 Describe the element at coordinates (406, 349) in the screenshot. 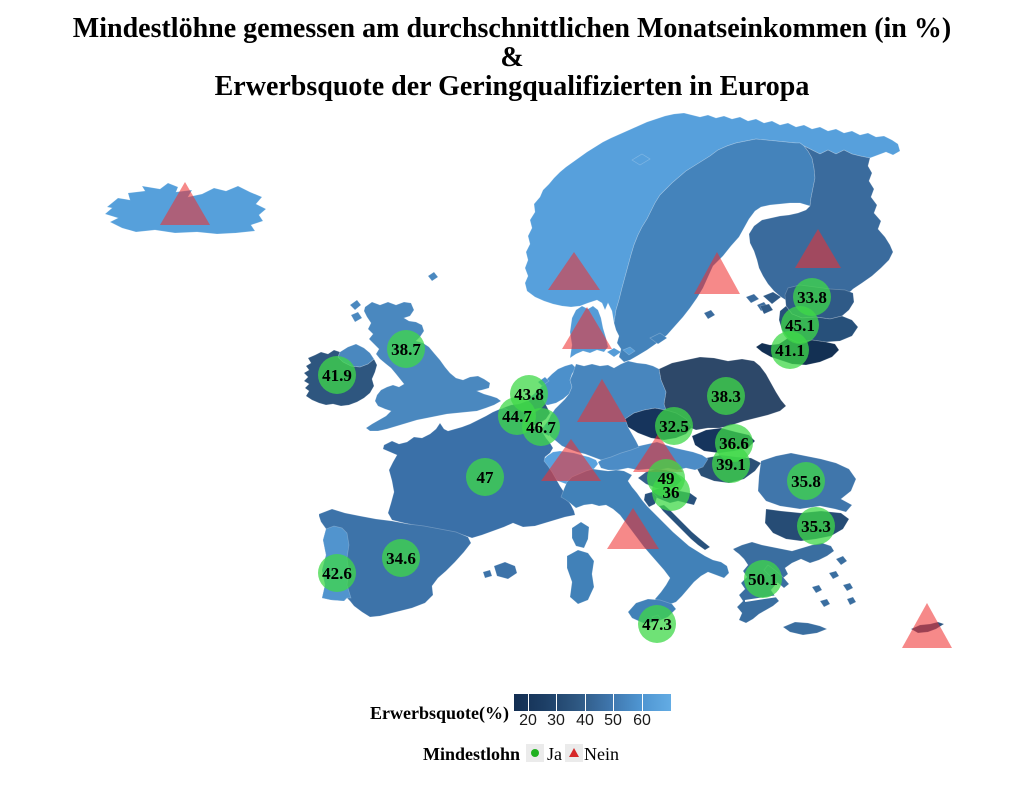

I see `svg-text: 38.7` at that location.